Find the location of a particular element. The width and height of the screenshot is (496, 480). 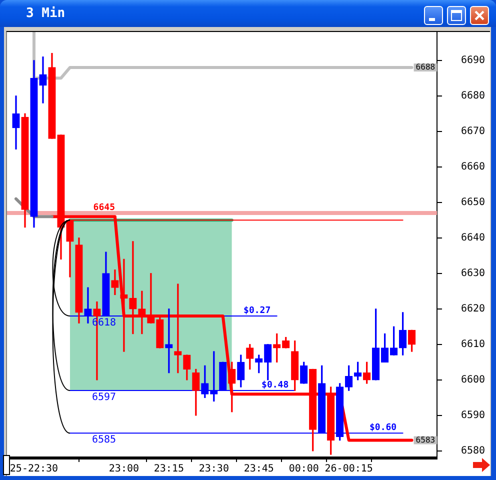

y-tick-label: 6680 is located at coordinates (473, 96).